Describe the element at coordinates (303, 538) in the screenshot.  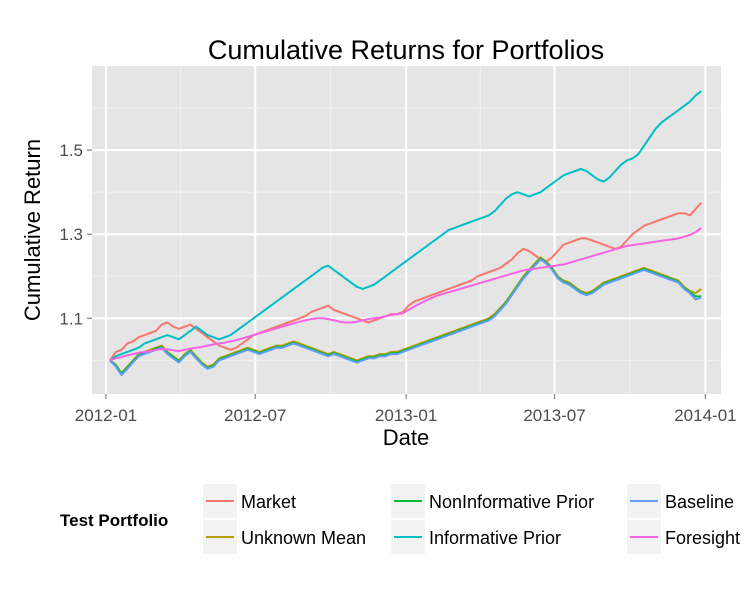
I see `legend-label-unknown-mean: Unknown Mean` at that location.